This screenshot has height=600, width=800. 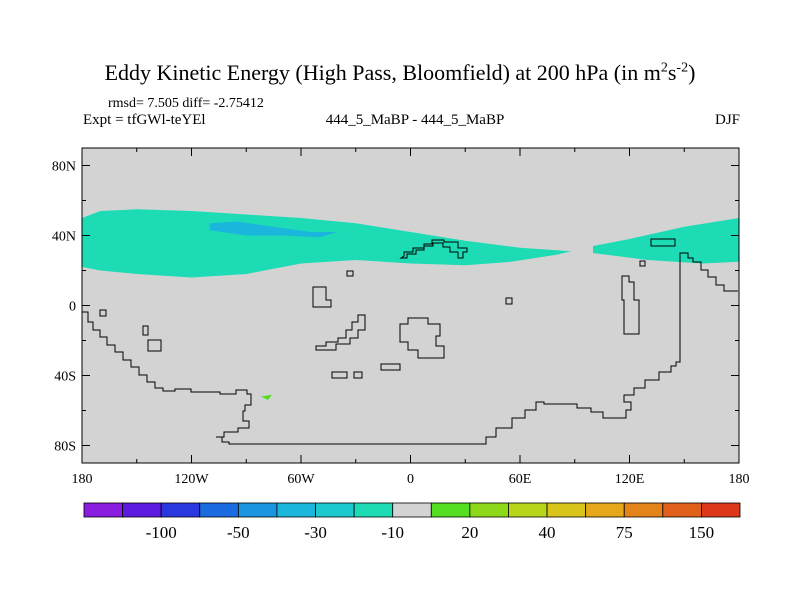 What do you see at coordinates (412, 522) in the screenshot?
I see `colorbar: -100 -50 -30 -10 20 40 75 150` at bounding box center [412, 522].